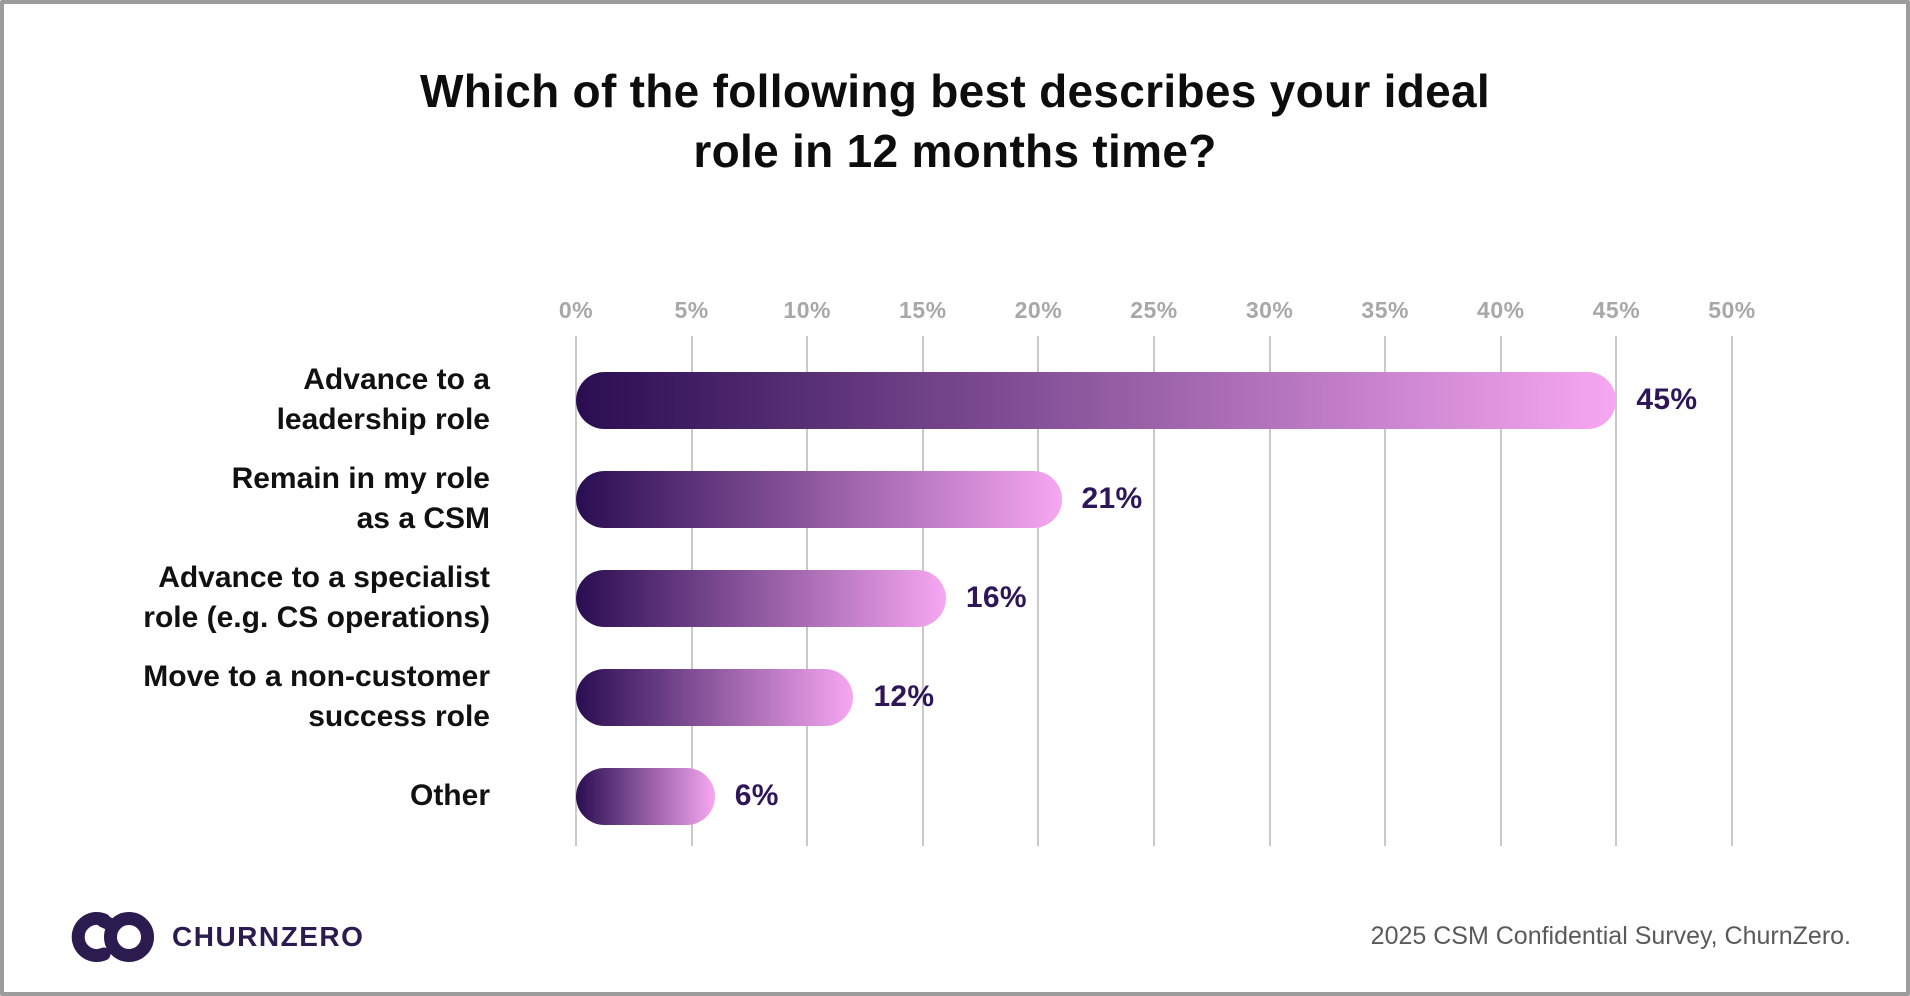 The image size is (1910, 996). Describe the element at coordinates (383, 400) in the screenshot. I see `category-label: Advance to a leadership role` at that location.